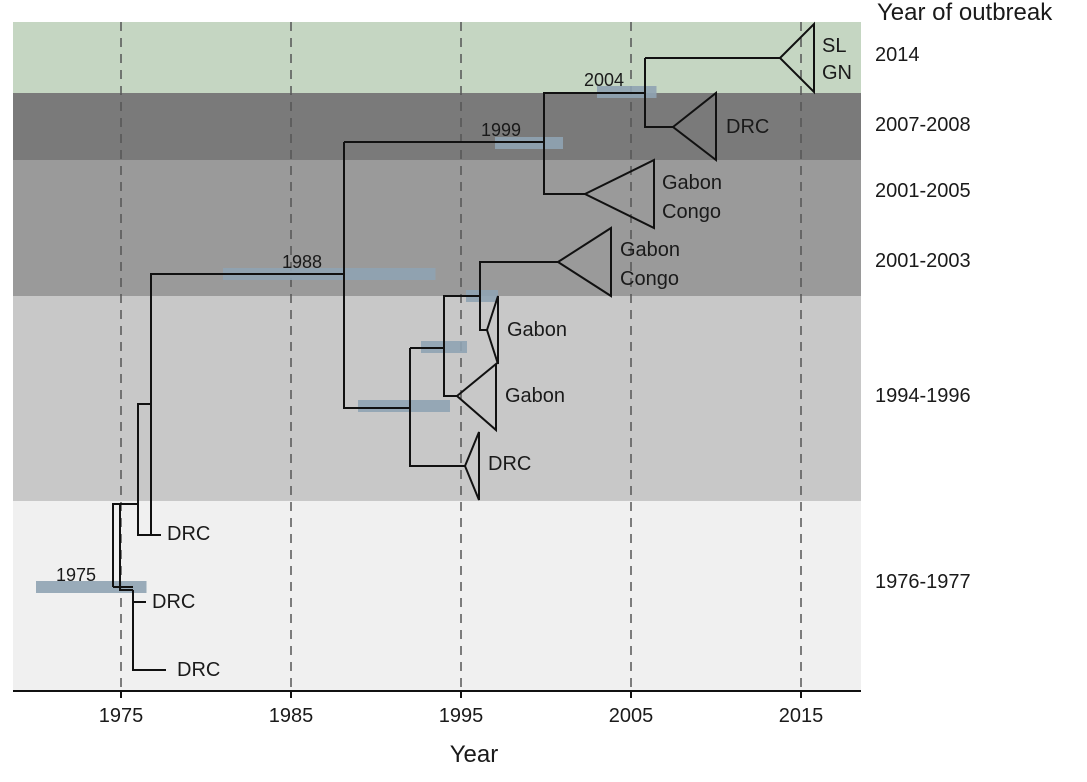 Image resolution: width=1087 pixels, height=782 pixels. Describe the element at coordinates (302, 262) in the screenshot. I see `node-label-1988: 1988` at that location.